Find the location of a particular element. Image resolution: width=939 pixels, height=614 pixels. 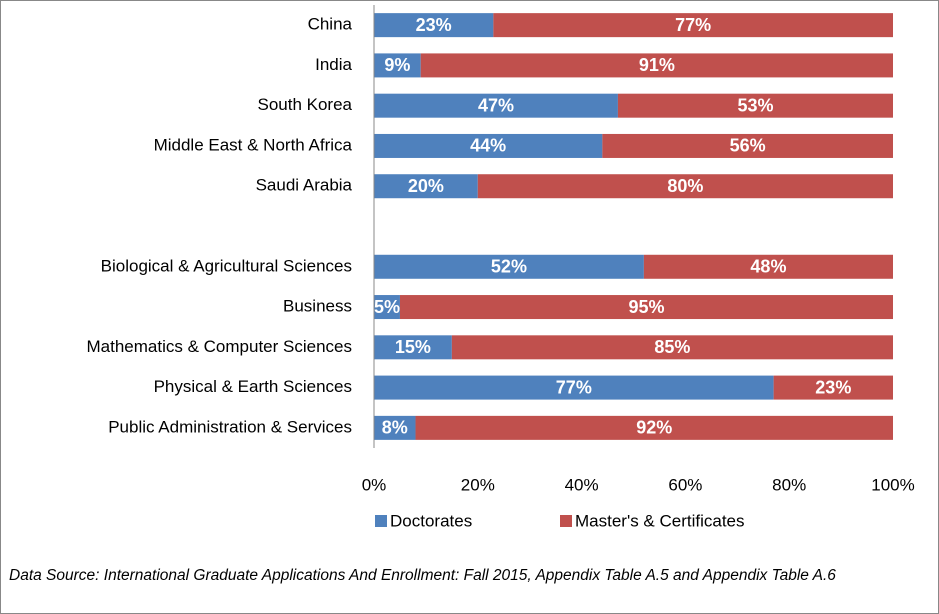

data-label: 91% is located at coordinates (657, 65).